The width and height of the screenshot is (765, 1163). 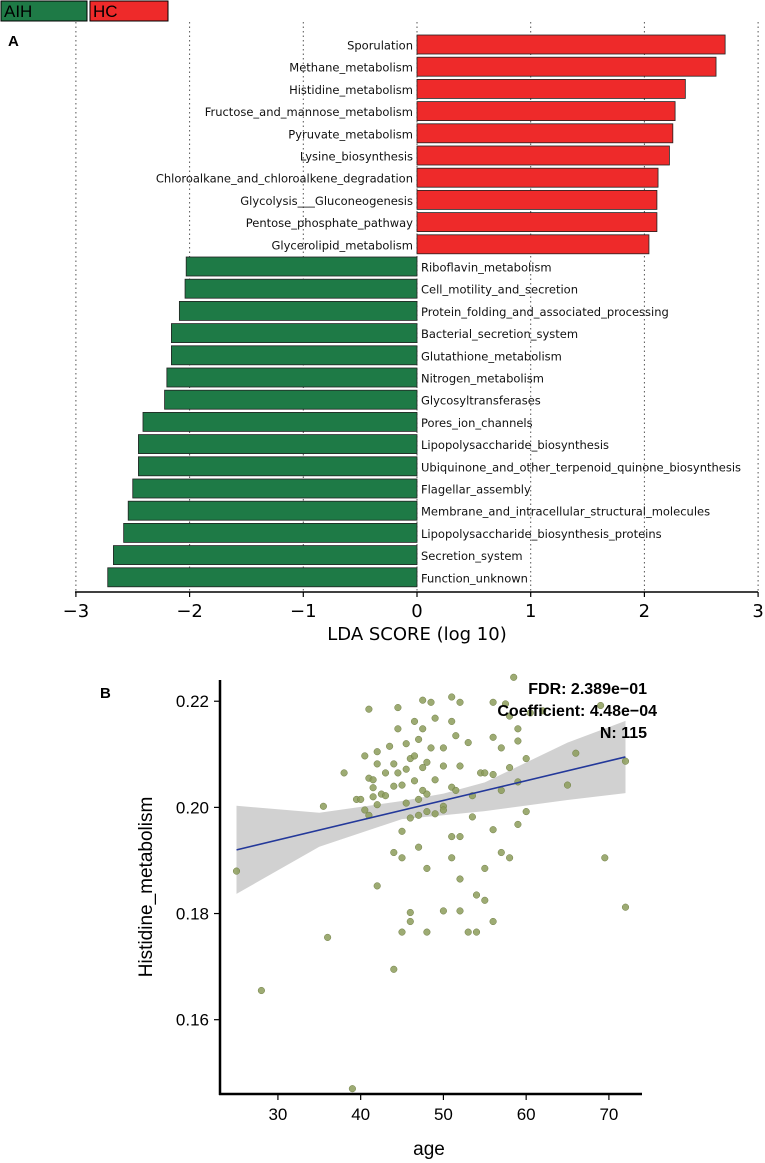 I want to click on panel-label-b: B, so click(x=105, y=693).